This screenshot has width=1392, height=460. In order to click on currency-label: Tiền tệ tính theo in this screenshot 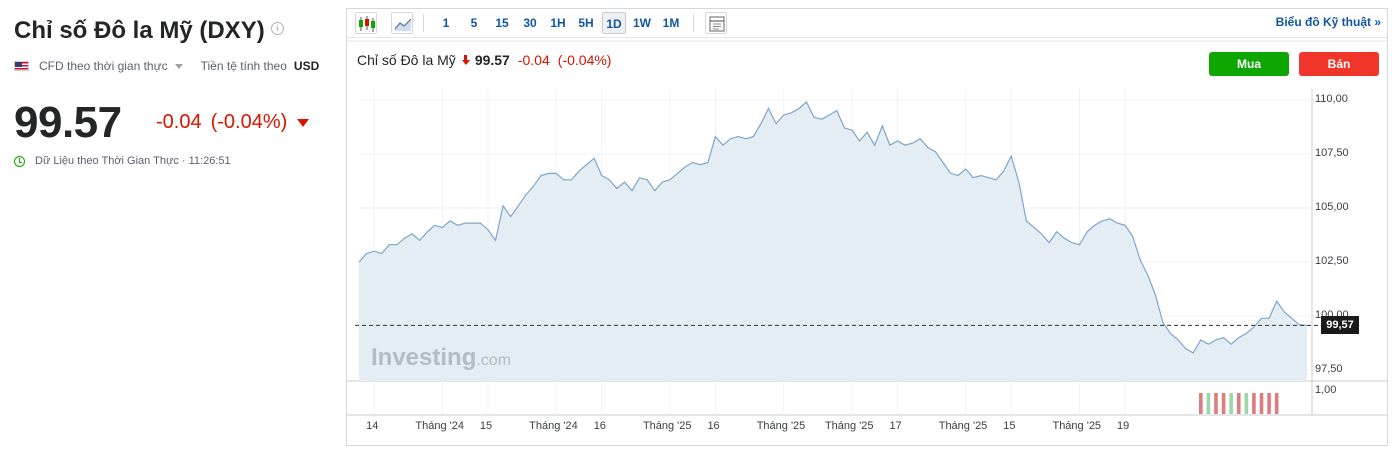, I will do `click(243, 66)`.